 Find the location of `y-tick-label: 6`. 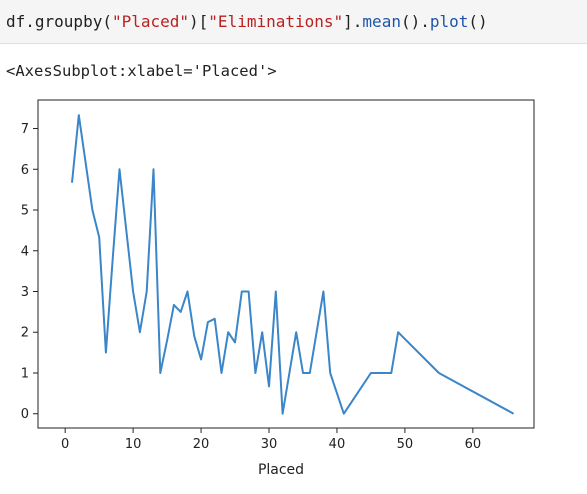

y-tick-label: 6 is located at coordinates (25, 170).